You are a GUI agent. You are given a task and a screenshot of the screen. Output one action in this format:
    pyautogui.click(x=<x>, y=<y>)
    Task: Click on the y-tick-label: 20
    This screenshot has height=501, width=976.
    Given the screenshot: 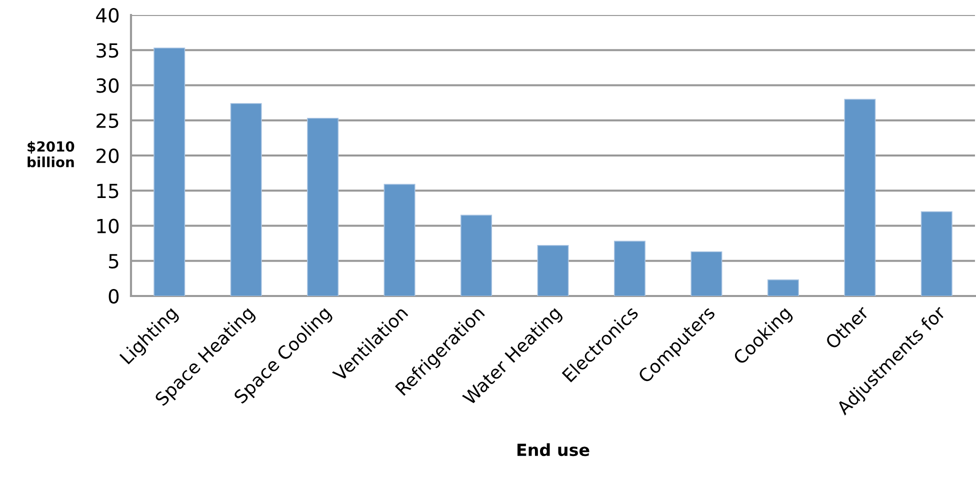 What is the action you would take?
    pyautogui.click(x=107, y=156)
    